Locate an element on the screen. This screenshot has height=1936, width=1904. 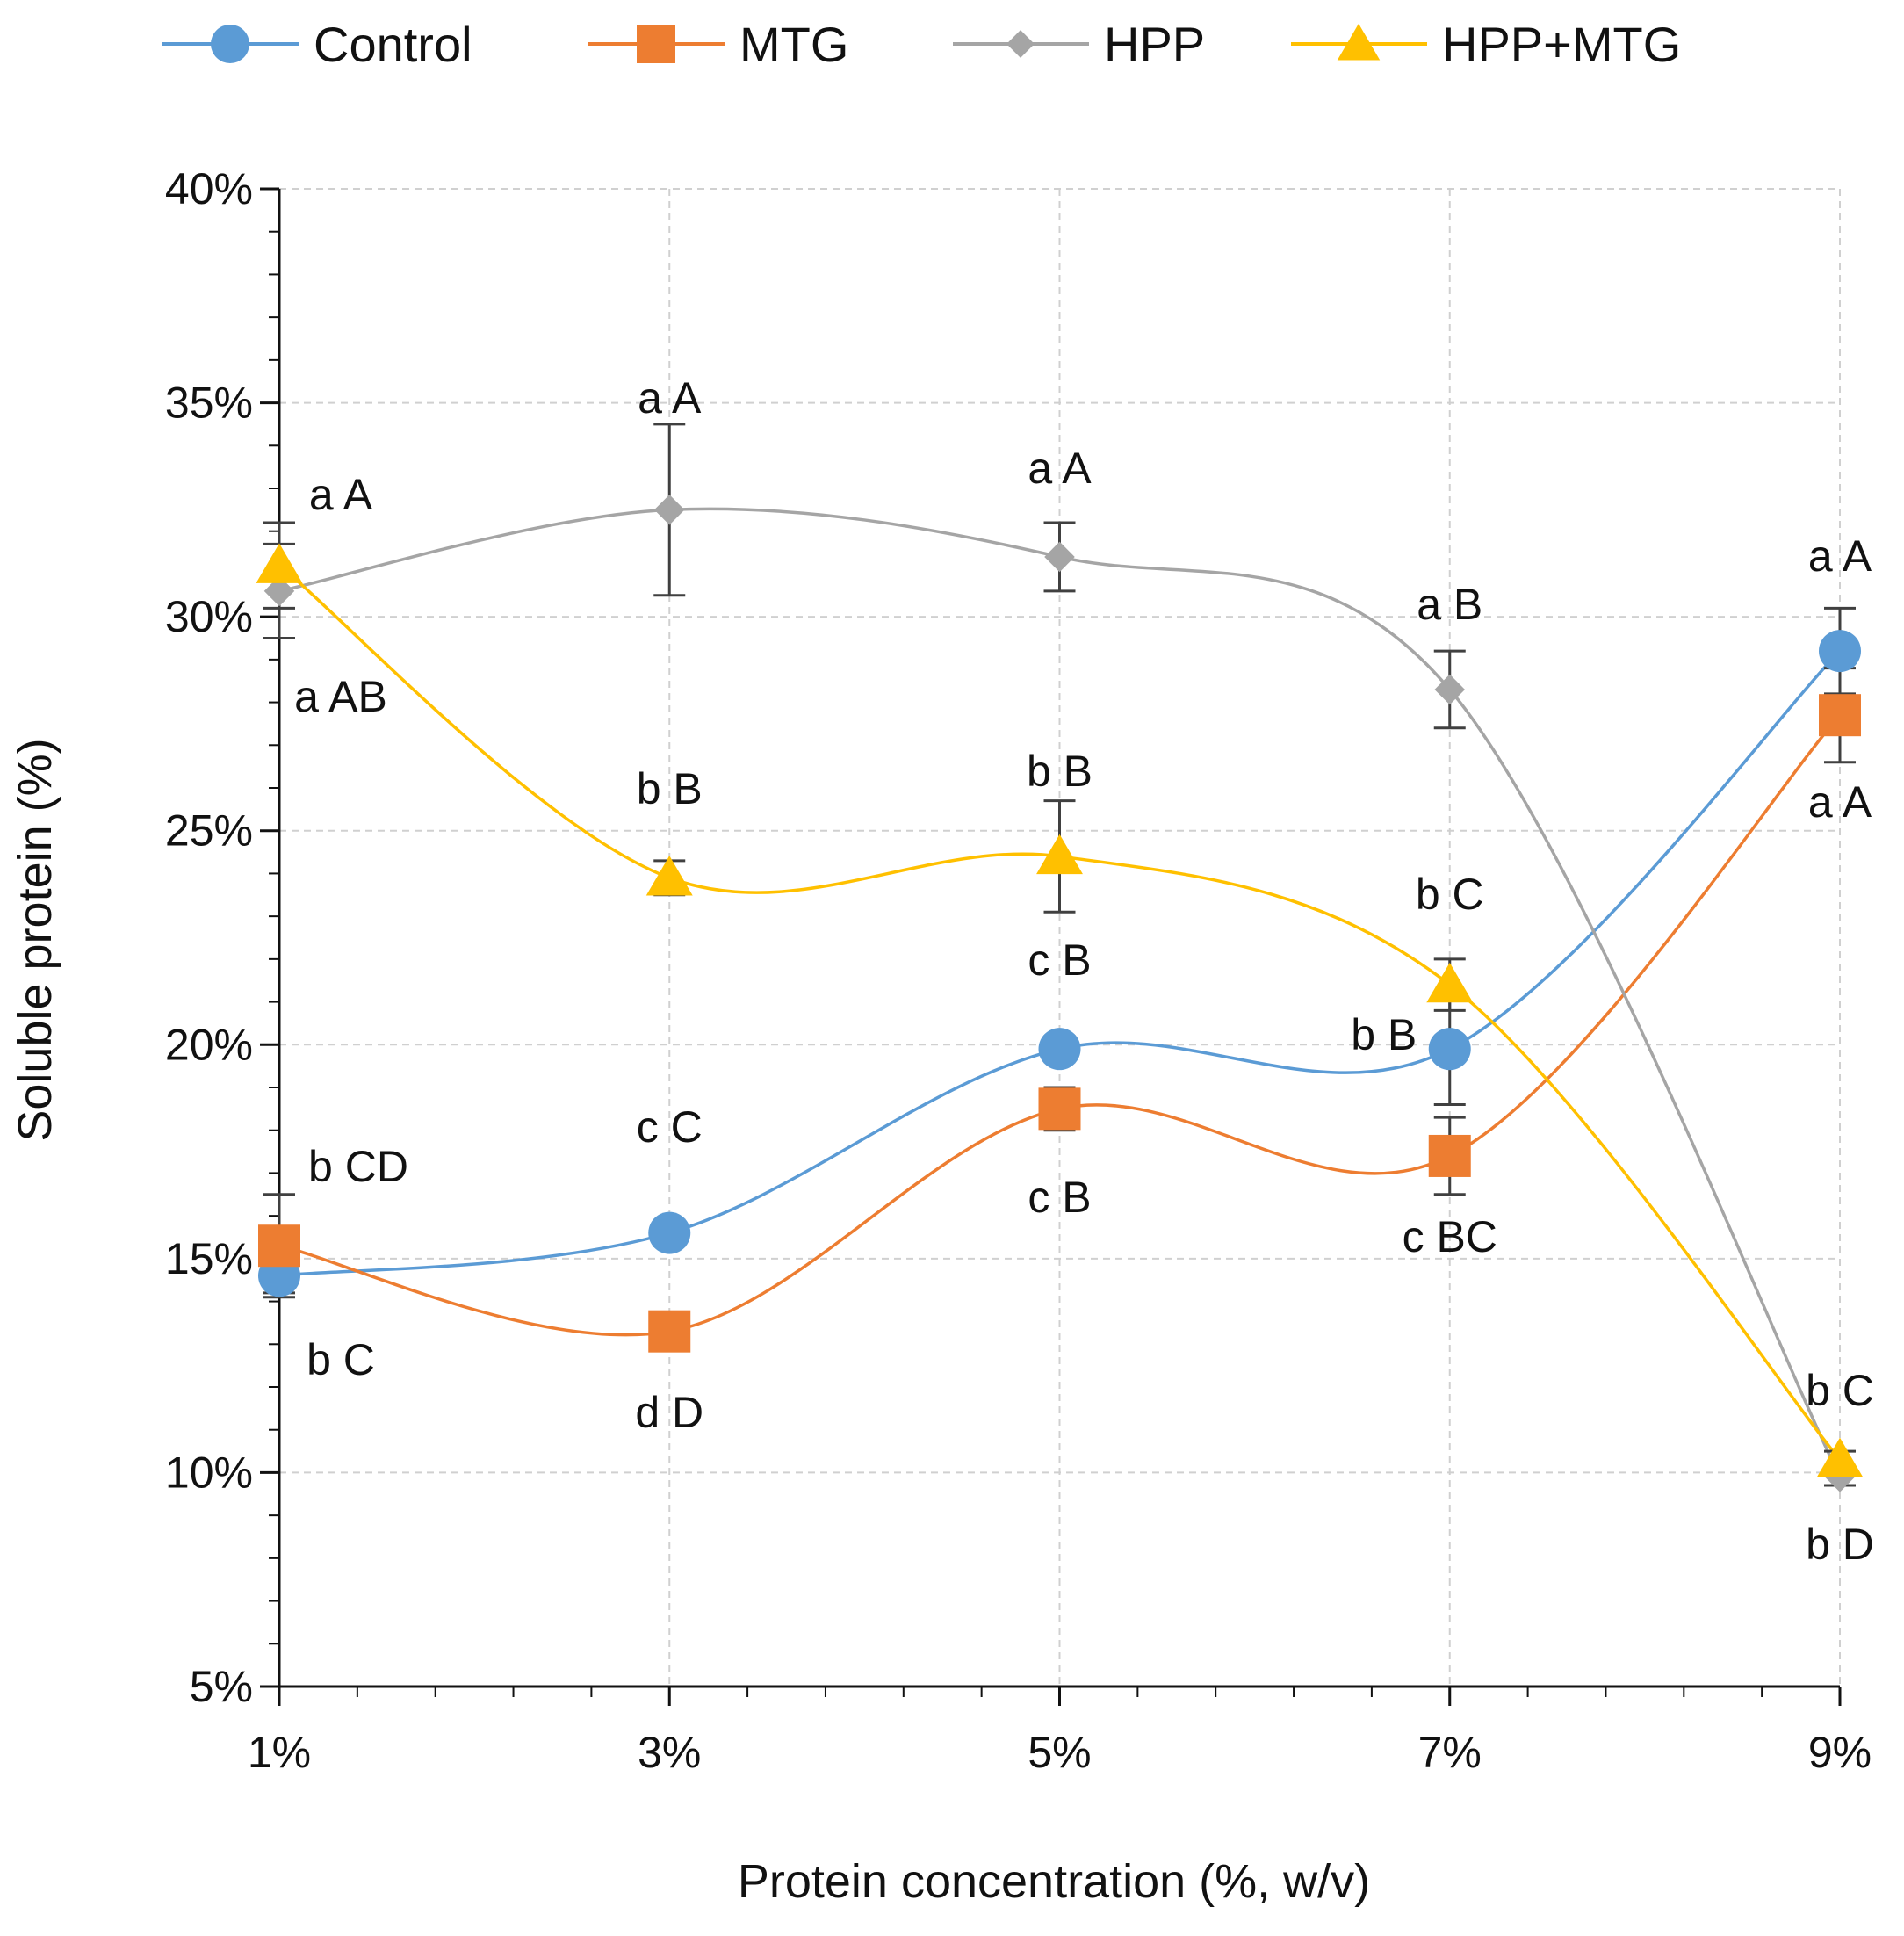
data-label-hpp-plus-mtg-5: b B is located at coordinates (1060, 771).